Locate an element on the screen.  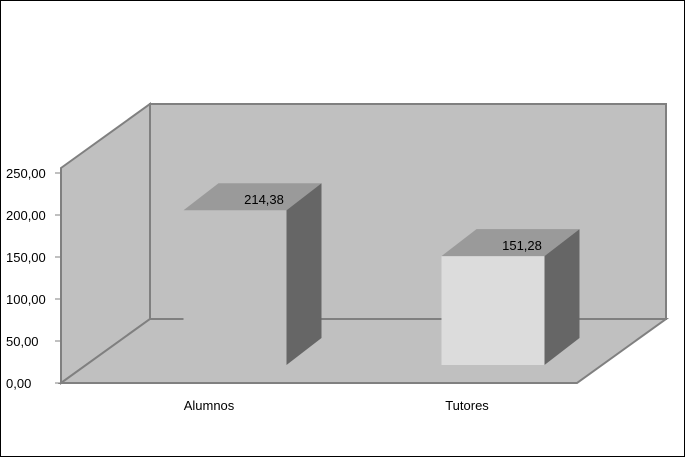
bar-tutores is located at coordinates (510, 297).